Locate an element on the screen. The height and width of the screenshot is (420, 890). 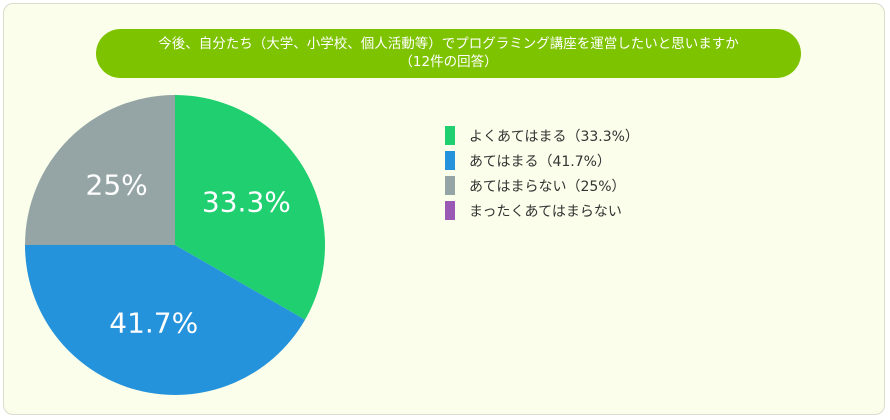
legend-item-1: あてはまる（41.7%） is located at coordinates (542, 160).